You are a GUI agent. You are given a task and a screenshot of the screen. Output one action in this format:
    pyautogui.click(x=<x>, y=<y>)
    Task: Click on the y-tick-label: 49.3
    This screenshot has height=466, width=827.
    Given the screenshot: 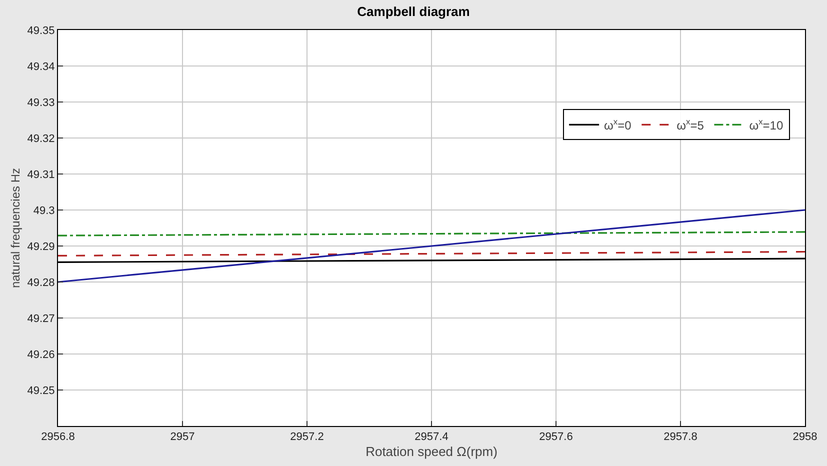 What is the action you would take?
    pyautogui.click(x=44, y=210)
    